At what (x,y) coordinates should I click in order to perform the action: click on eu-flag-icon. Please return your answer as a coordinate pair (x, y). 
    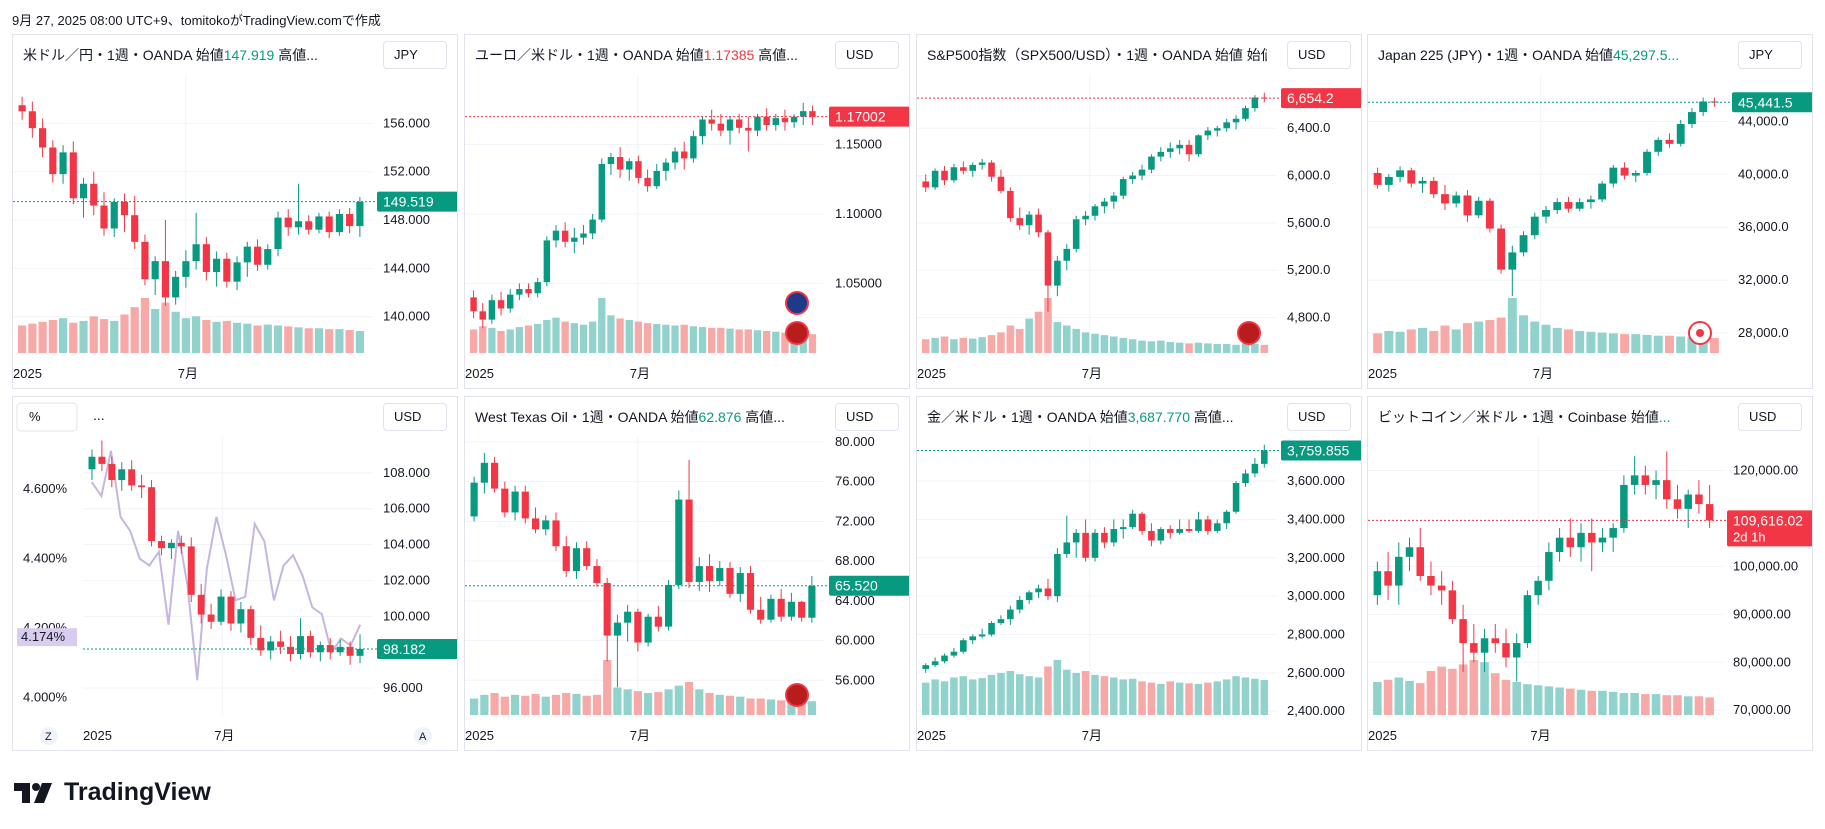
    Looking at the image, I should click on (797, 303).